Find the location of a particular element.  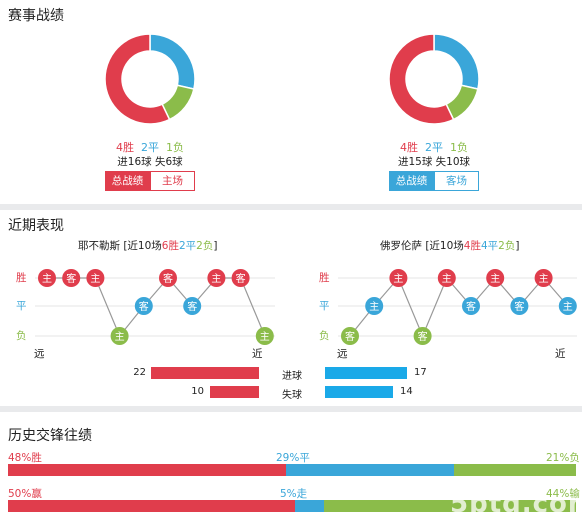

right-form-match-7: 主 is located at coordinates (495, 278).